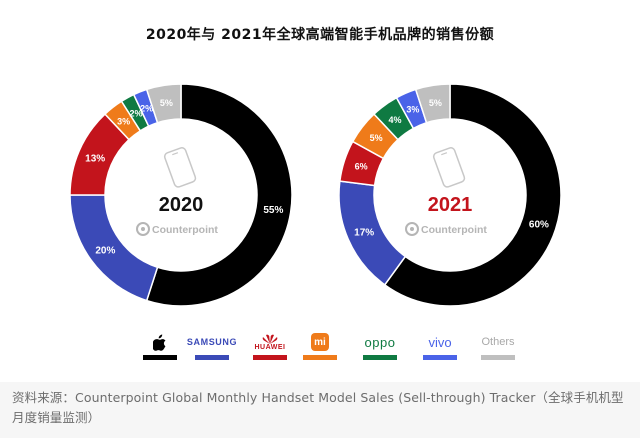 Image resolution: width=640 pixels, height=438 pixels. I want to click on legend-text-vivo: vivo, so click(440, 342).